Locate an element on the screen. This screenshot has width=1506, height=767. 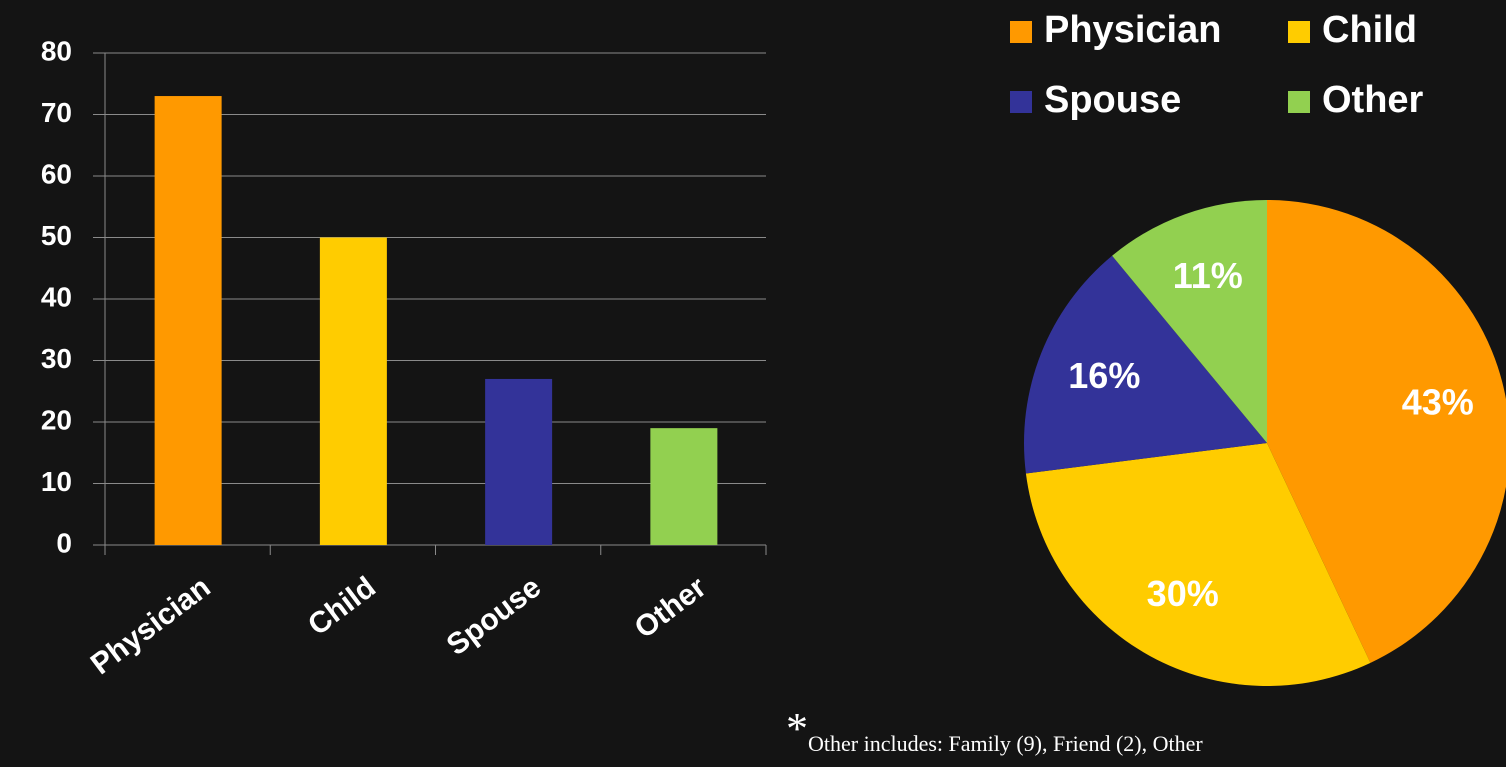
y-tick-label: 10 is located at coordinates (56, 481).